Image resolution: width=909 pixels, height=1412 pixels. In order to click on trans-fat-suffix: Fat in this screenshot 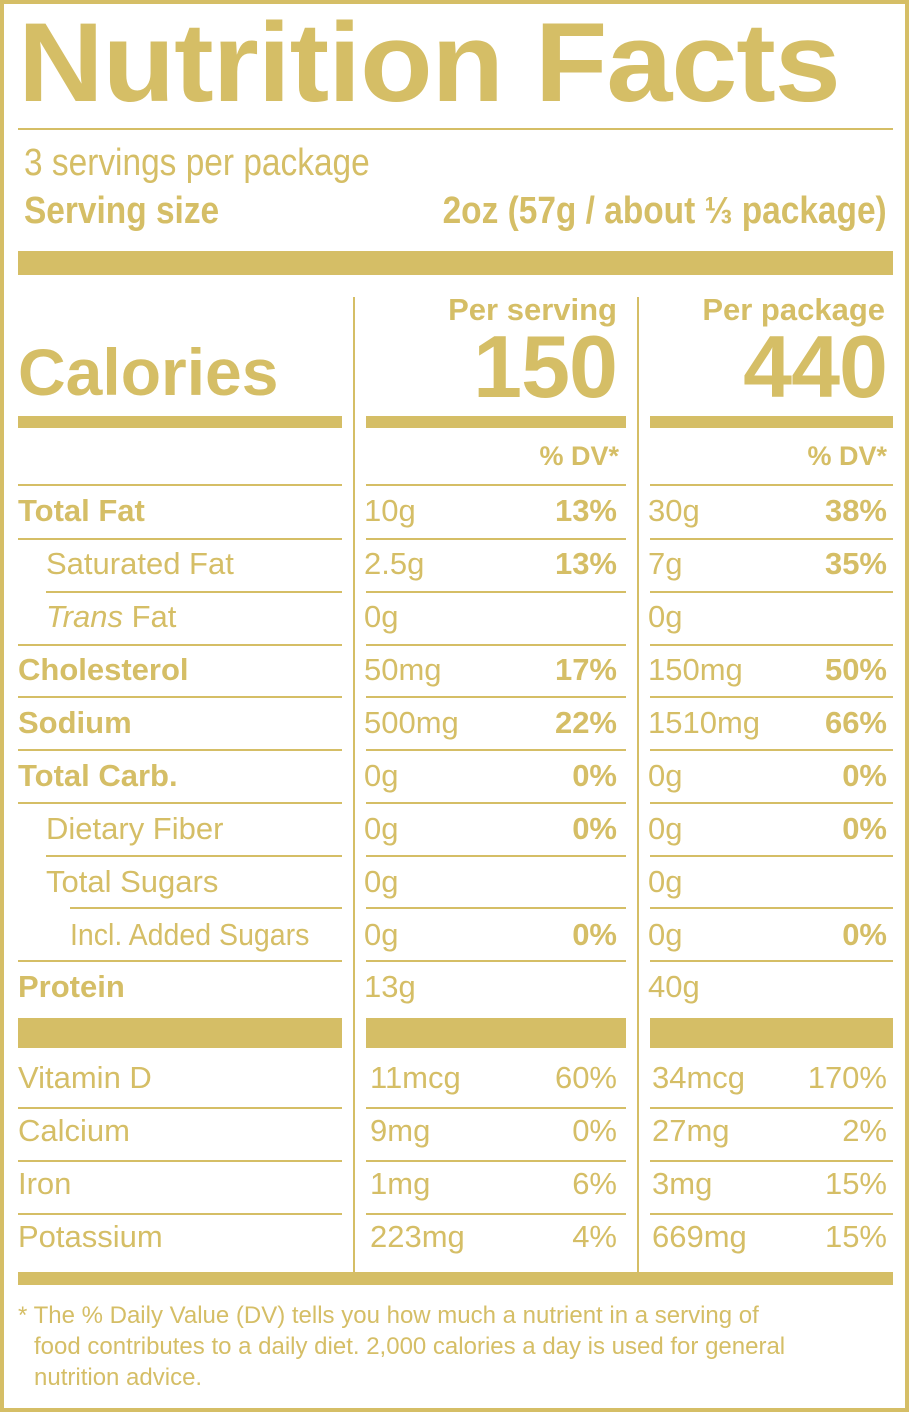, I will do `click(149, 616)`.